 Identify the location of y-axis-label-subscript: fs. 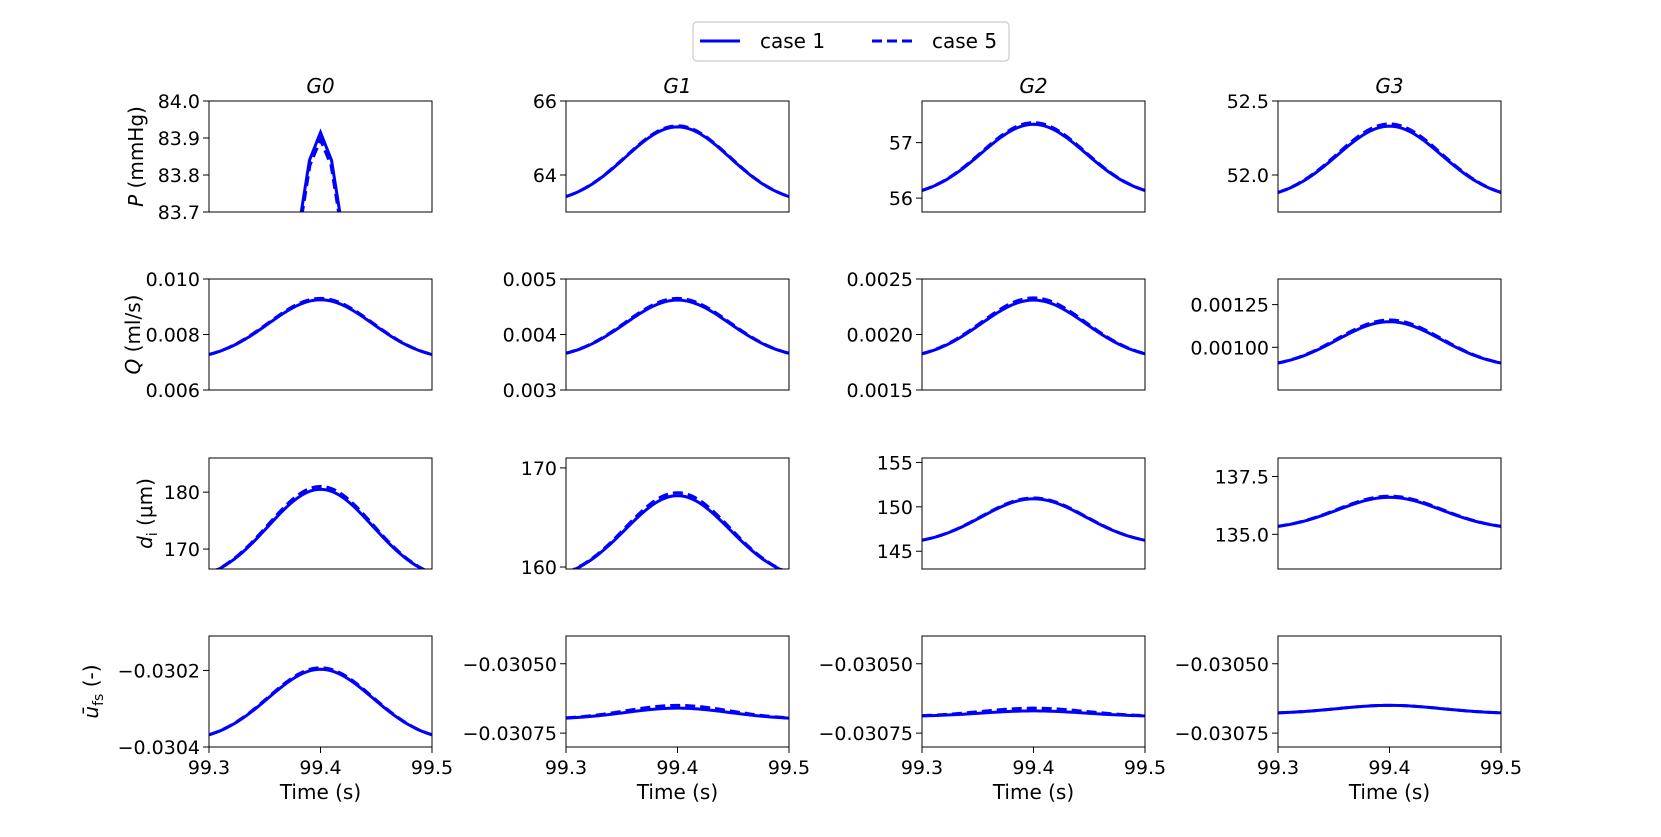
(99, 700).